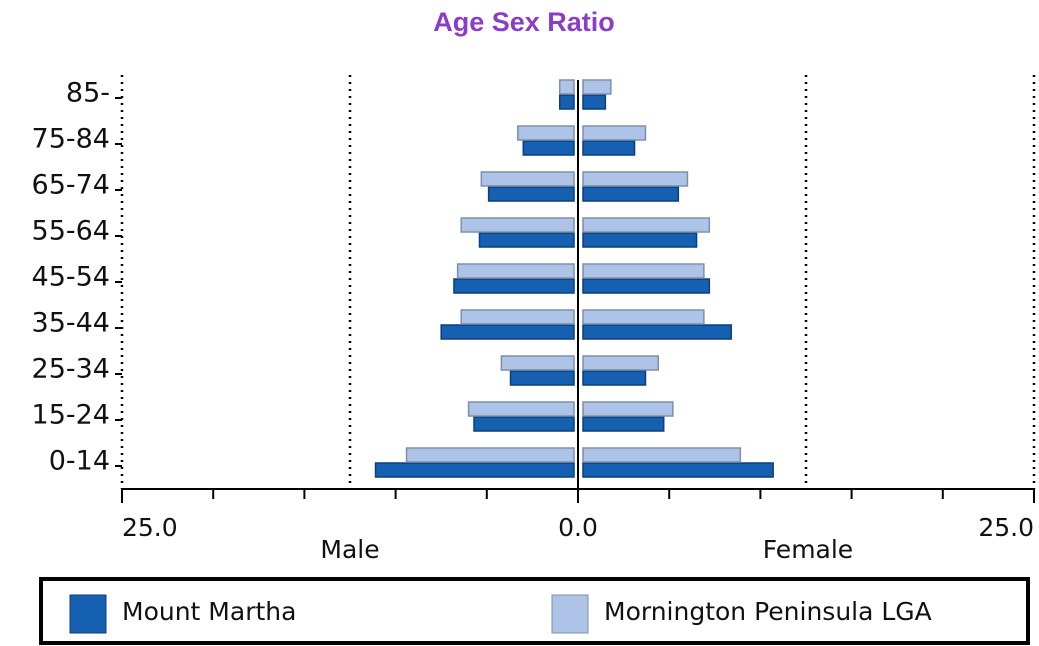 Image resolution: width=1039 pixels, height=646 pixels. Describe the element at coordinates (71, 415) in the screenshot. I see `y-tick-label: 15-24` at that location.